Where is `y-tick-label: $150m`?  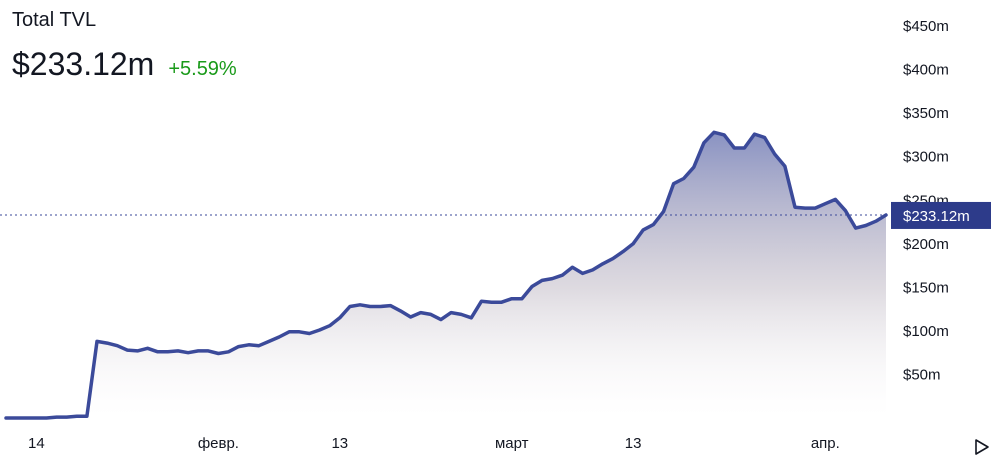
y-tick-label: $150m is located at coordinates (926, 287).